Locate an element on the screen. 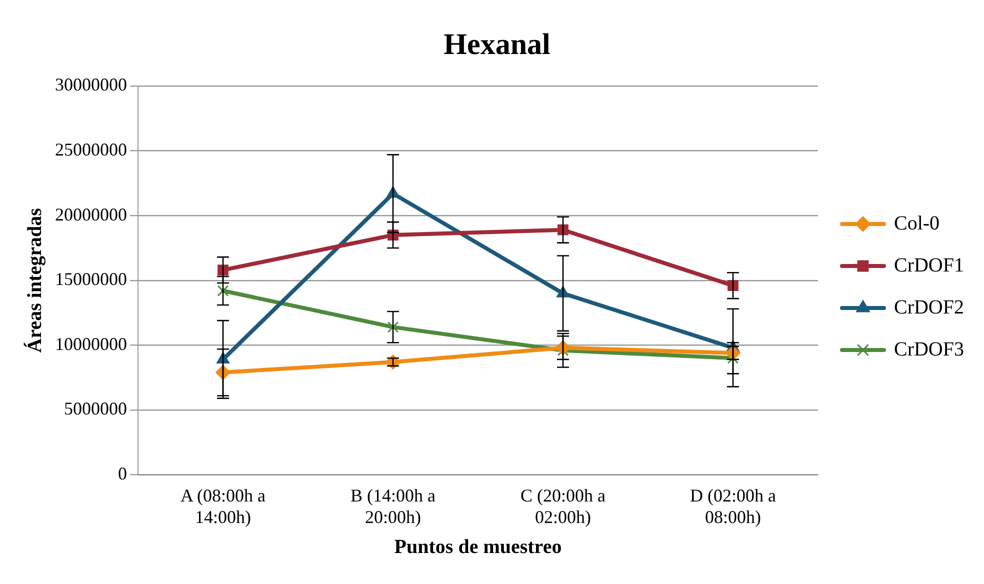 The height and width of the screenshot is (584, 984). y-tick-label: 25000000 is located at coordinates (91, 150).